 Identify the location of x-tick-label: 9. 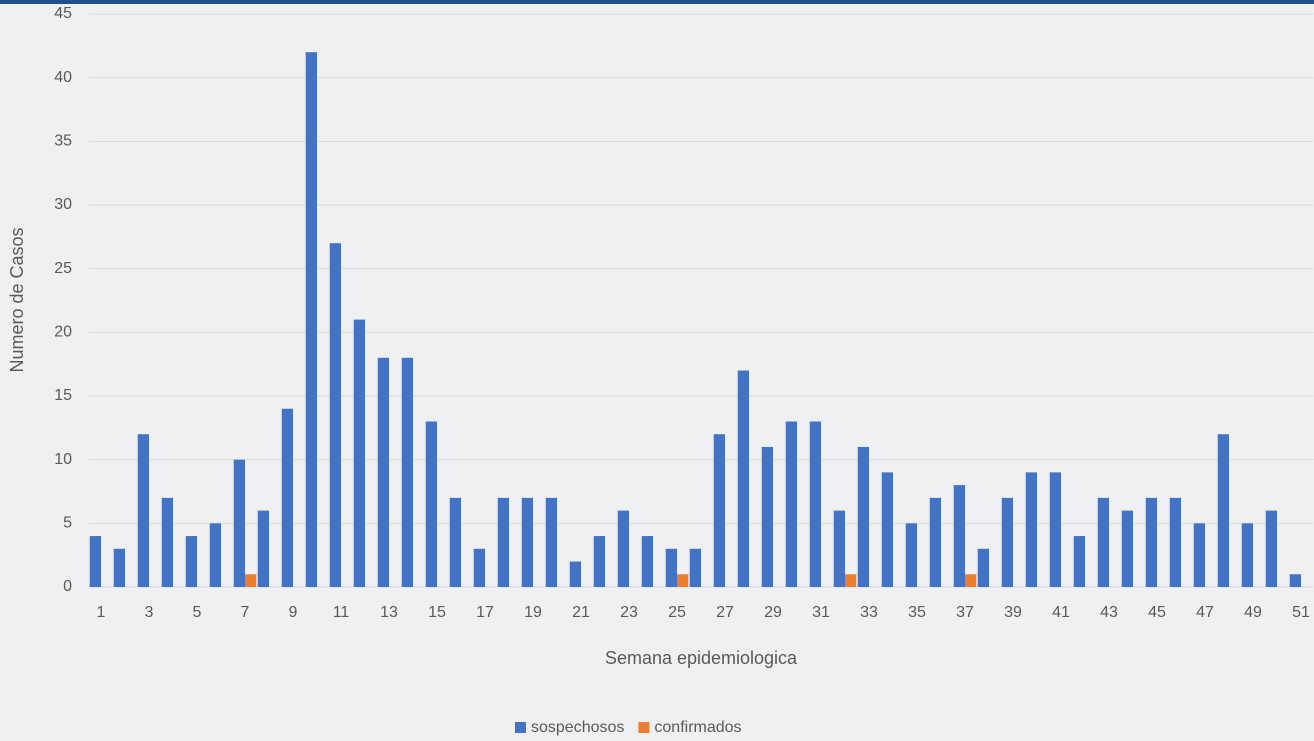
(293, 612).